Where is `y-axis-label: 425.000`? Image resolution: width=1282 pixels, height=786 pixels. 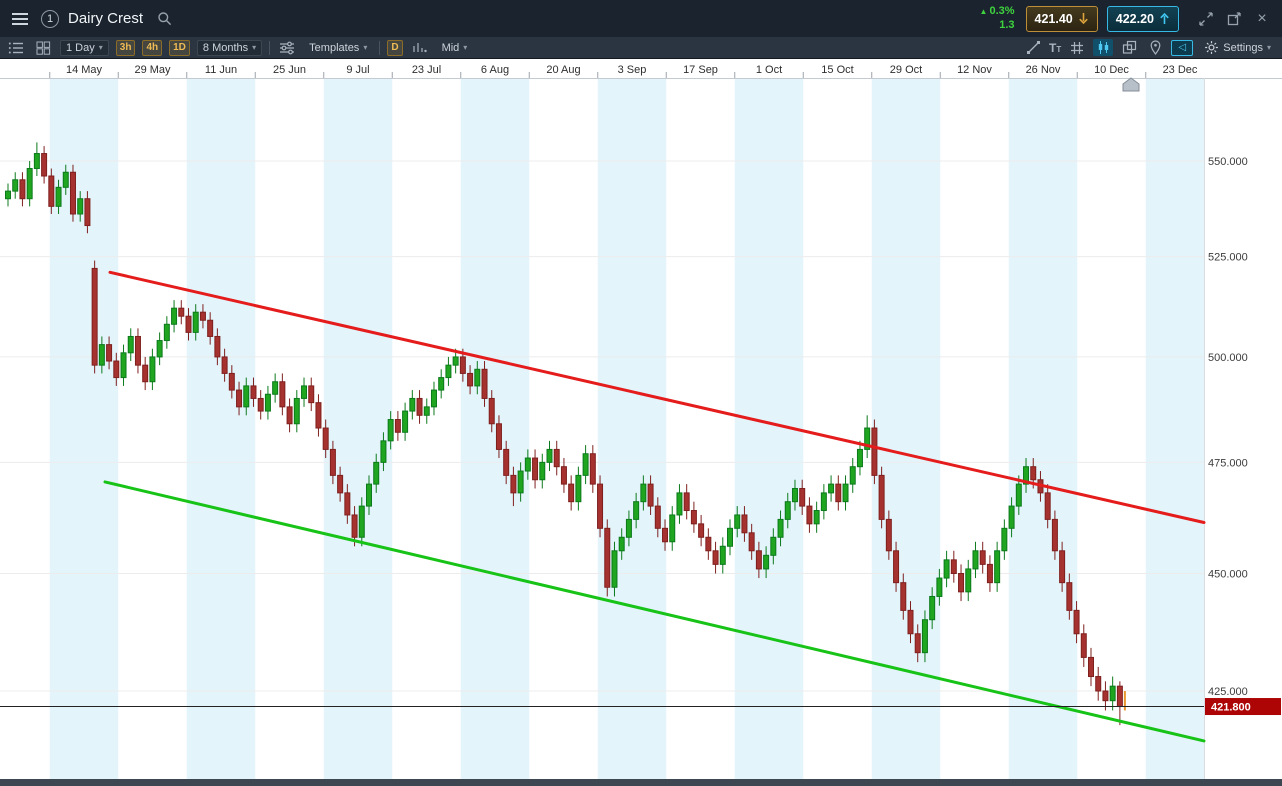
y-axis-label: 425.000 is located at coordinates (1228, 692).